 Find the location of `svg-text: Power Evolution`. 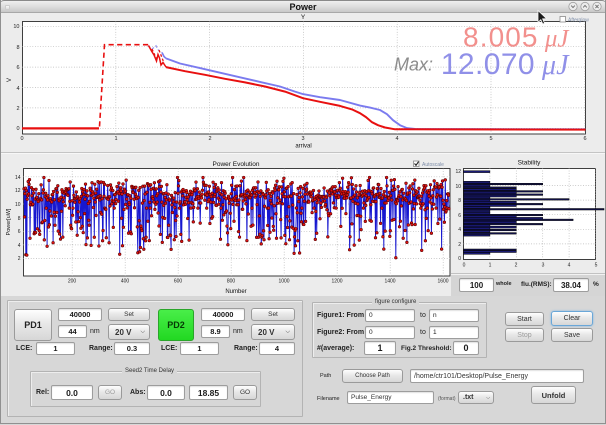

svg-text: Power Evolution is located at coordinates (236, 164).